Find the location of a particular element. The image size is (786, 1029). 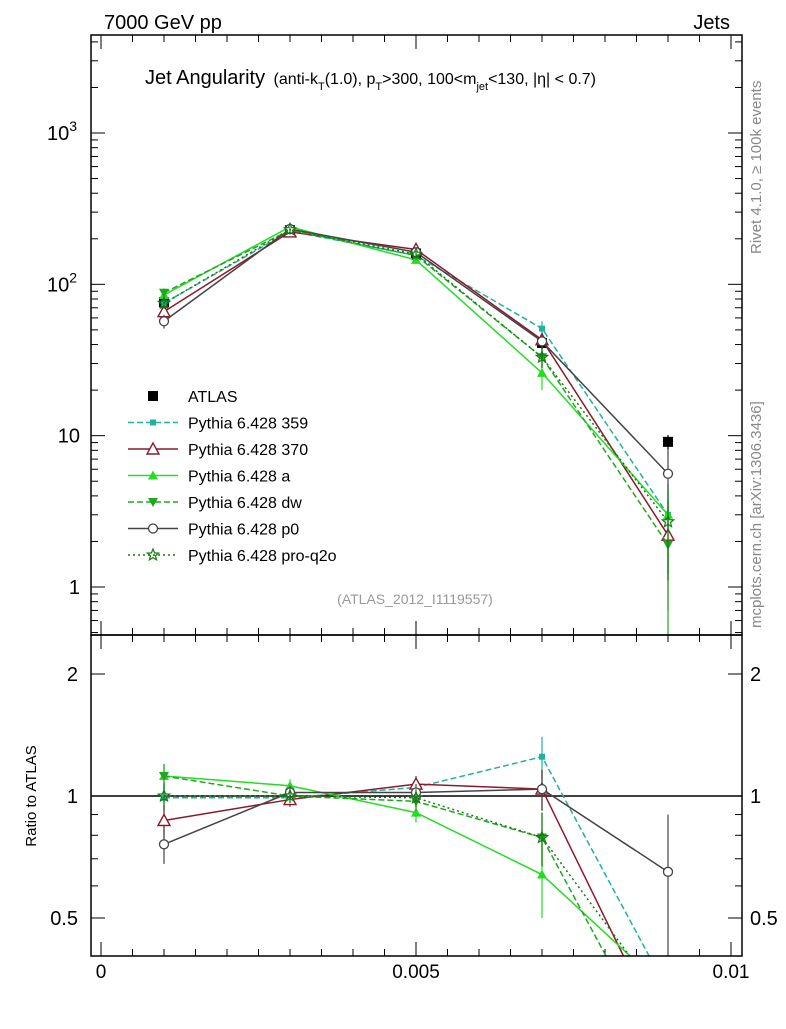

ratio-y-tick-label-right: 0.5 is located at coordinates (764, 919).